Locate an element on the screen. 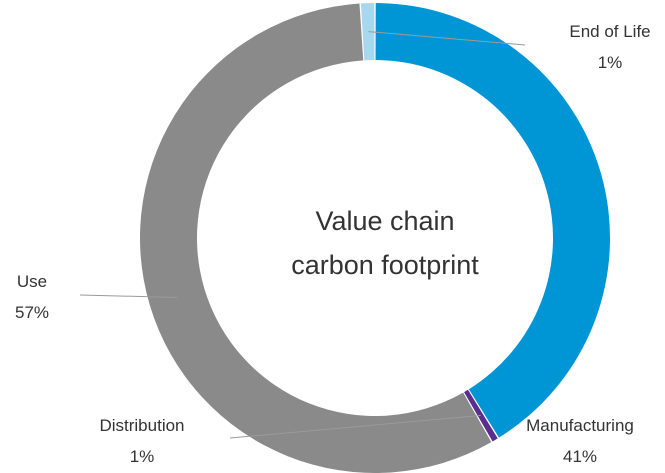  slice-distribution is located at coordinates (481, 415).